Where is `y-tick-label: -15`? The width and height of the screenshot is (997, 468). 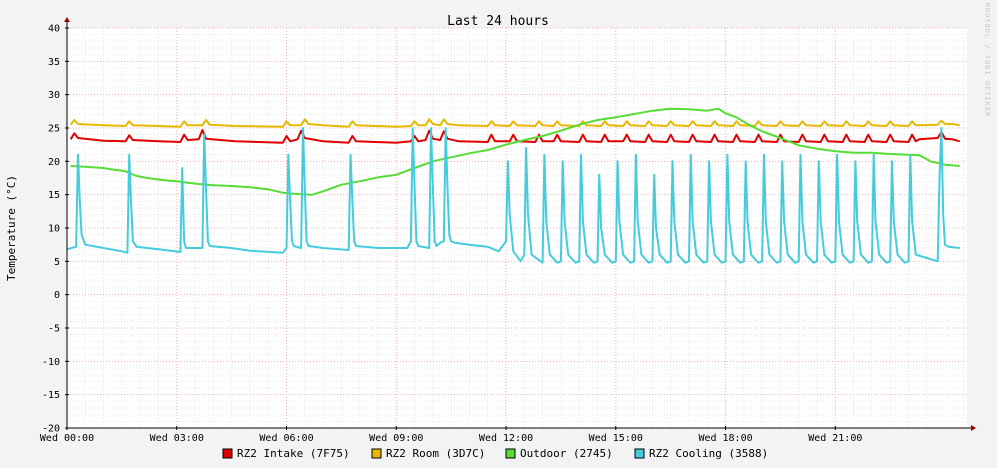 y-tick-label: -15 is located at coordinates (51, 395).